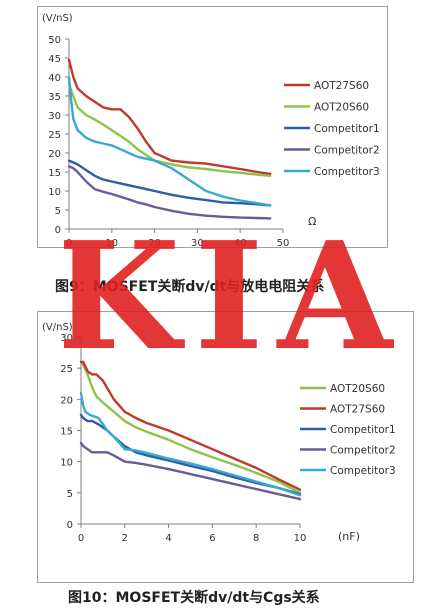 The width and height of the screenshot is (447, 615). I want to click on x-axis-label: (nF), so click(349, 536).